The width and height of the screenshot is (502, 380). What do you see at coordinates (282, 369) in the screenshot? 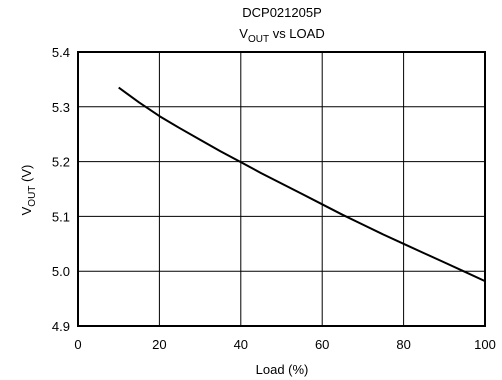
I see `x-axis-label: Load (%)` at bounding box center [282, 369].